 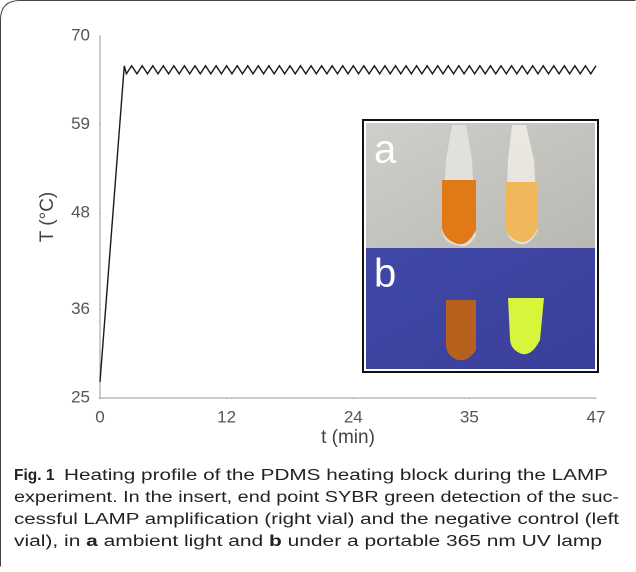 What do you see at coordinates (50, 541) in the screenshot?
I see `caption-text: vial), in` at bounding box center [50, 541].